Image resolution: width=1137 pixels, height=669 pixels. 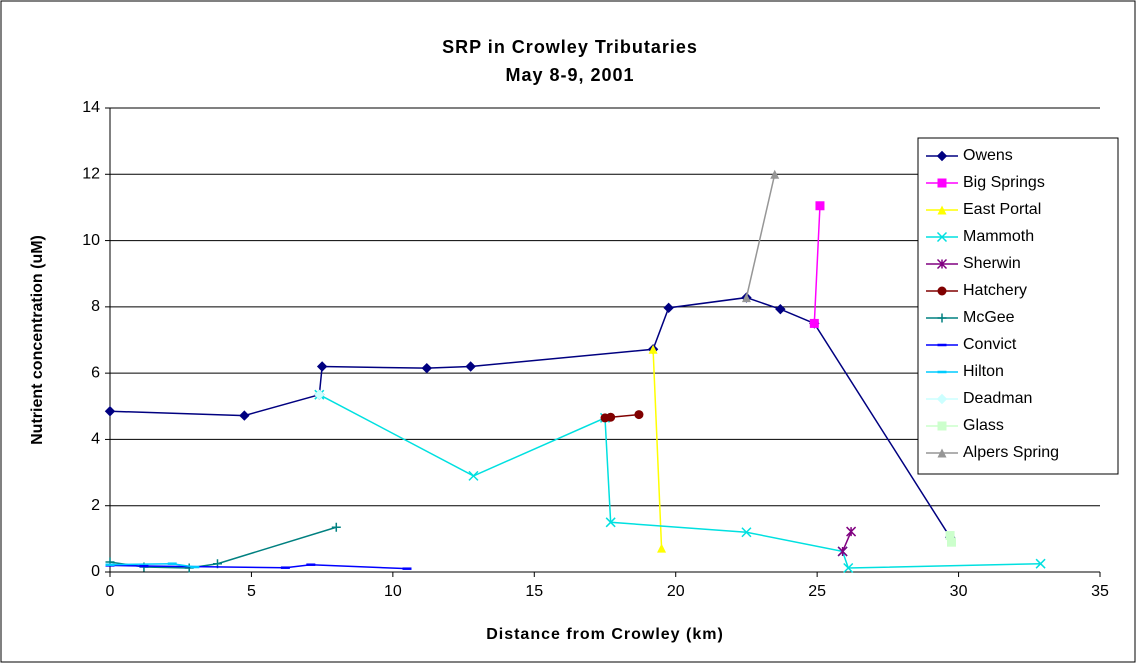 What do you see at coordinates (605, 634) in the screenshot?
I see `x-axis-label: Distance from Crowley (km)` at bounding box center [605, 634].